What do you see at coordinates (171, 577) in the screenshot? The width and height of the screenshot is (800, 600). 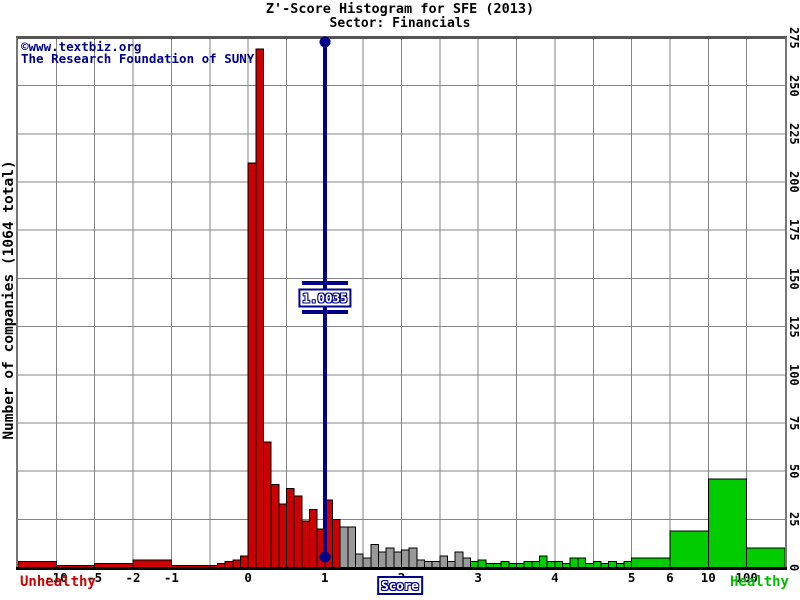 I see `x-tick-label: -1` at bounding box center [171, 577].